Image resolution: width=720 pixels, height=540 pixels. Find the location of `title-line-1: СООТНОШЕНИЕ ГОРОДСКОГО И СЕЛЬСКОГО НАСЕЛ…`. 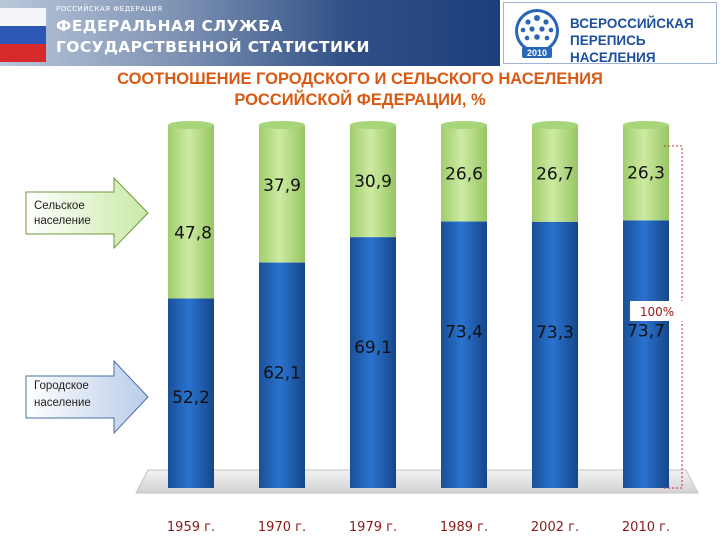

title-line-1: СООТНОШЕНИЕ ГОРОДСКОГО И СЕЛЬСКОГО НАСЕЛ… is located at coordinates (360, 79).